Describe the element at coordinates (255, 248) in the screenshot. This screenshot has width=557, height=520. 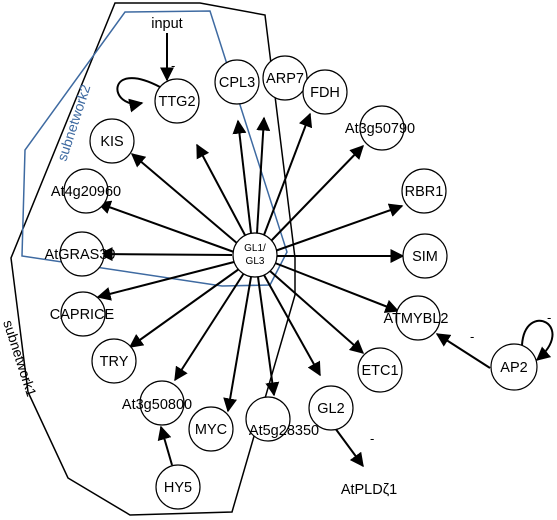
I see `svg-text: GL1/` at that location.